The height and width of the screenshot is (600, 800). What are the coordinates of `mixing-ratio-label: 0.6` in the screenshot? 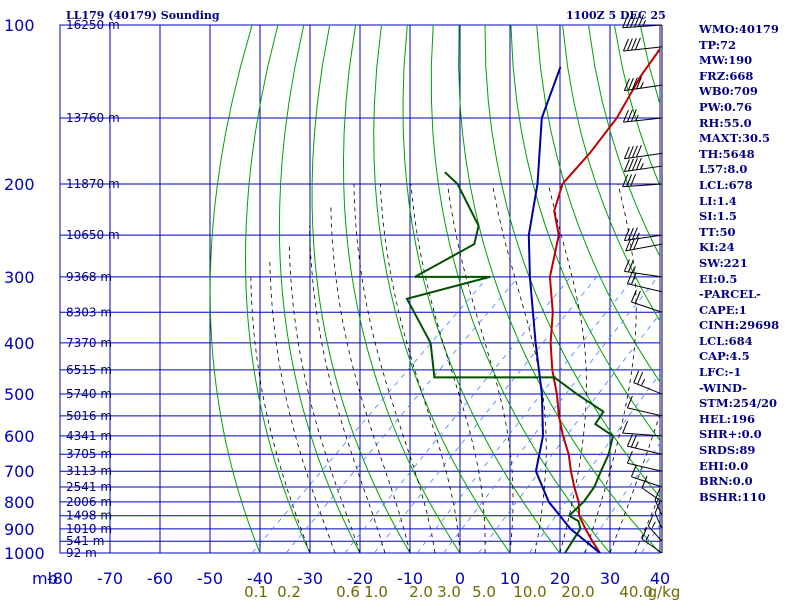 It's located at (348, 591).